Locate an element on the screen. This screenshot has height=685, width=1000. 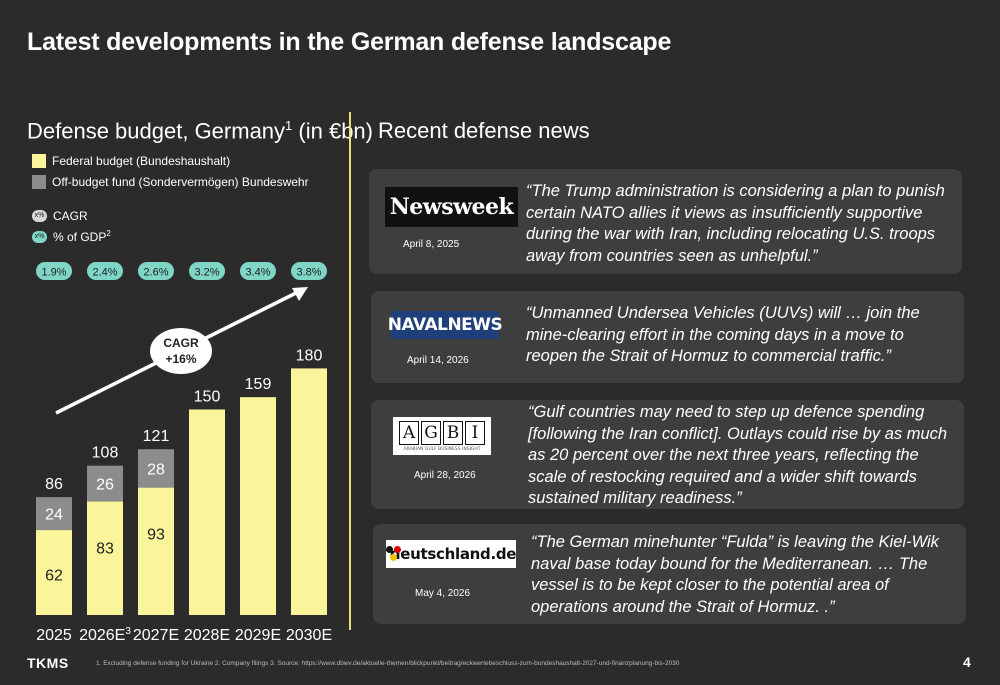
legend-item-federal: Federal budget (Bundeshaushalt) is located at coordinates (170, 160).